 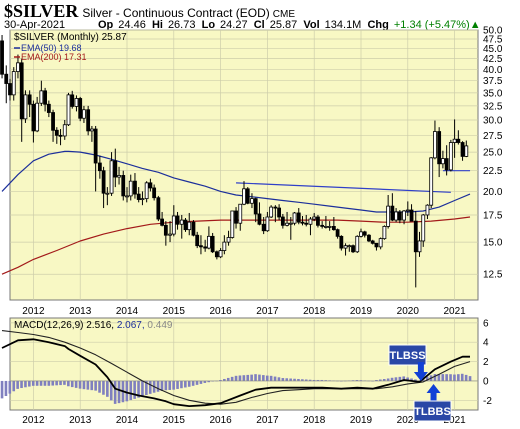 What do you see at coordinates (493, 59) in the screenshot?
I see `price-tick-label: 42.5` at bounding box center [493, 59].